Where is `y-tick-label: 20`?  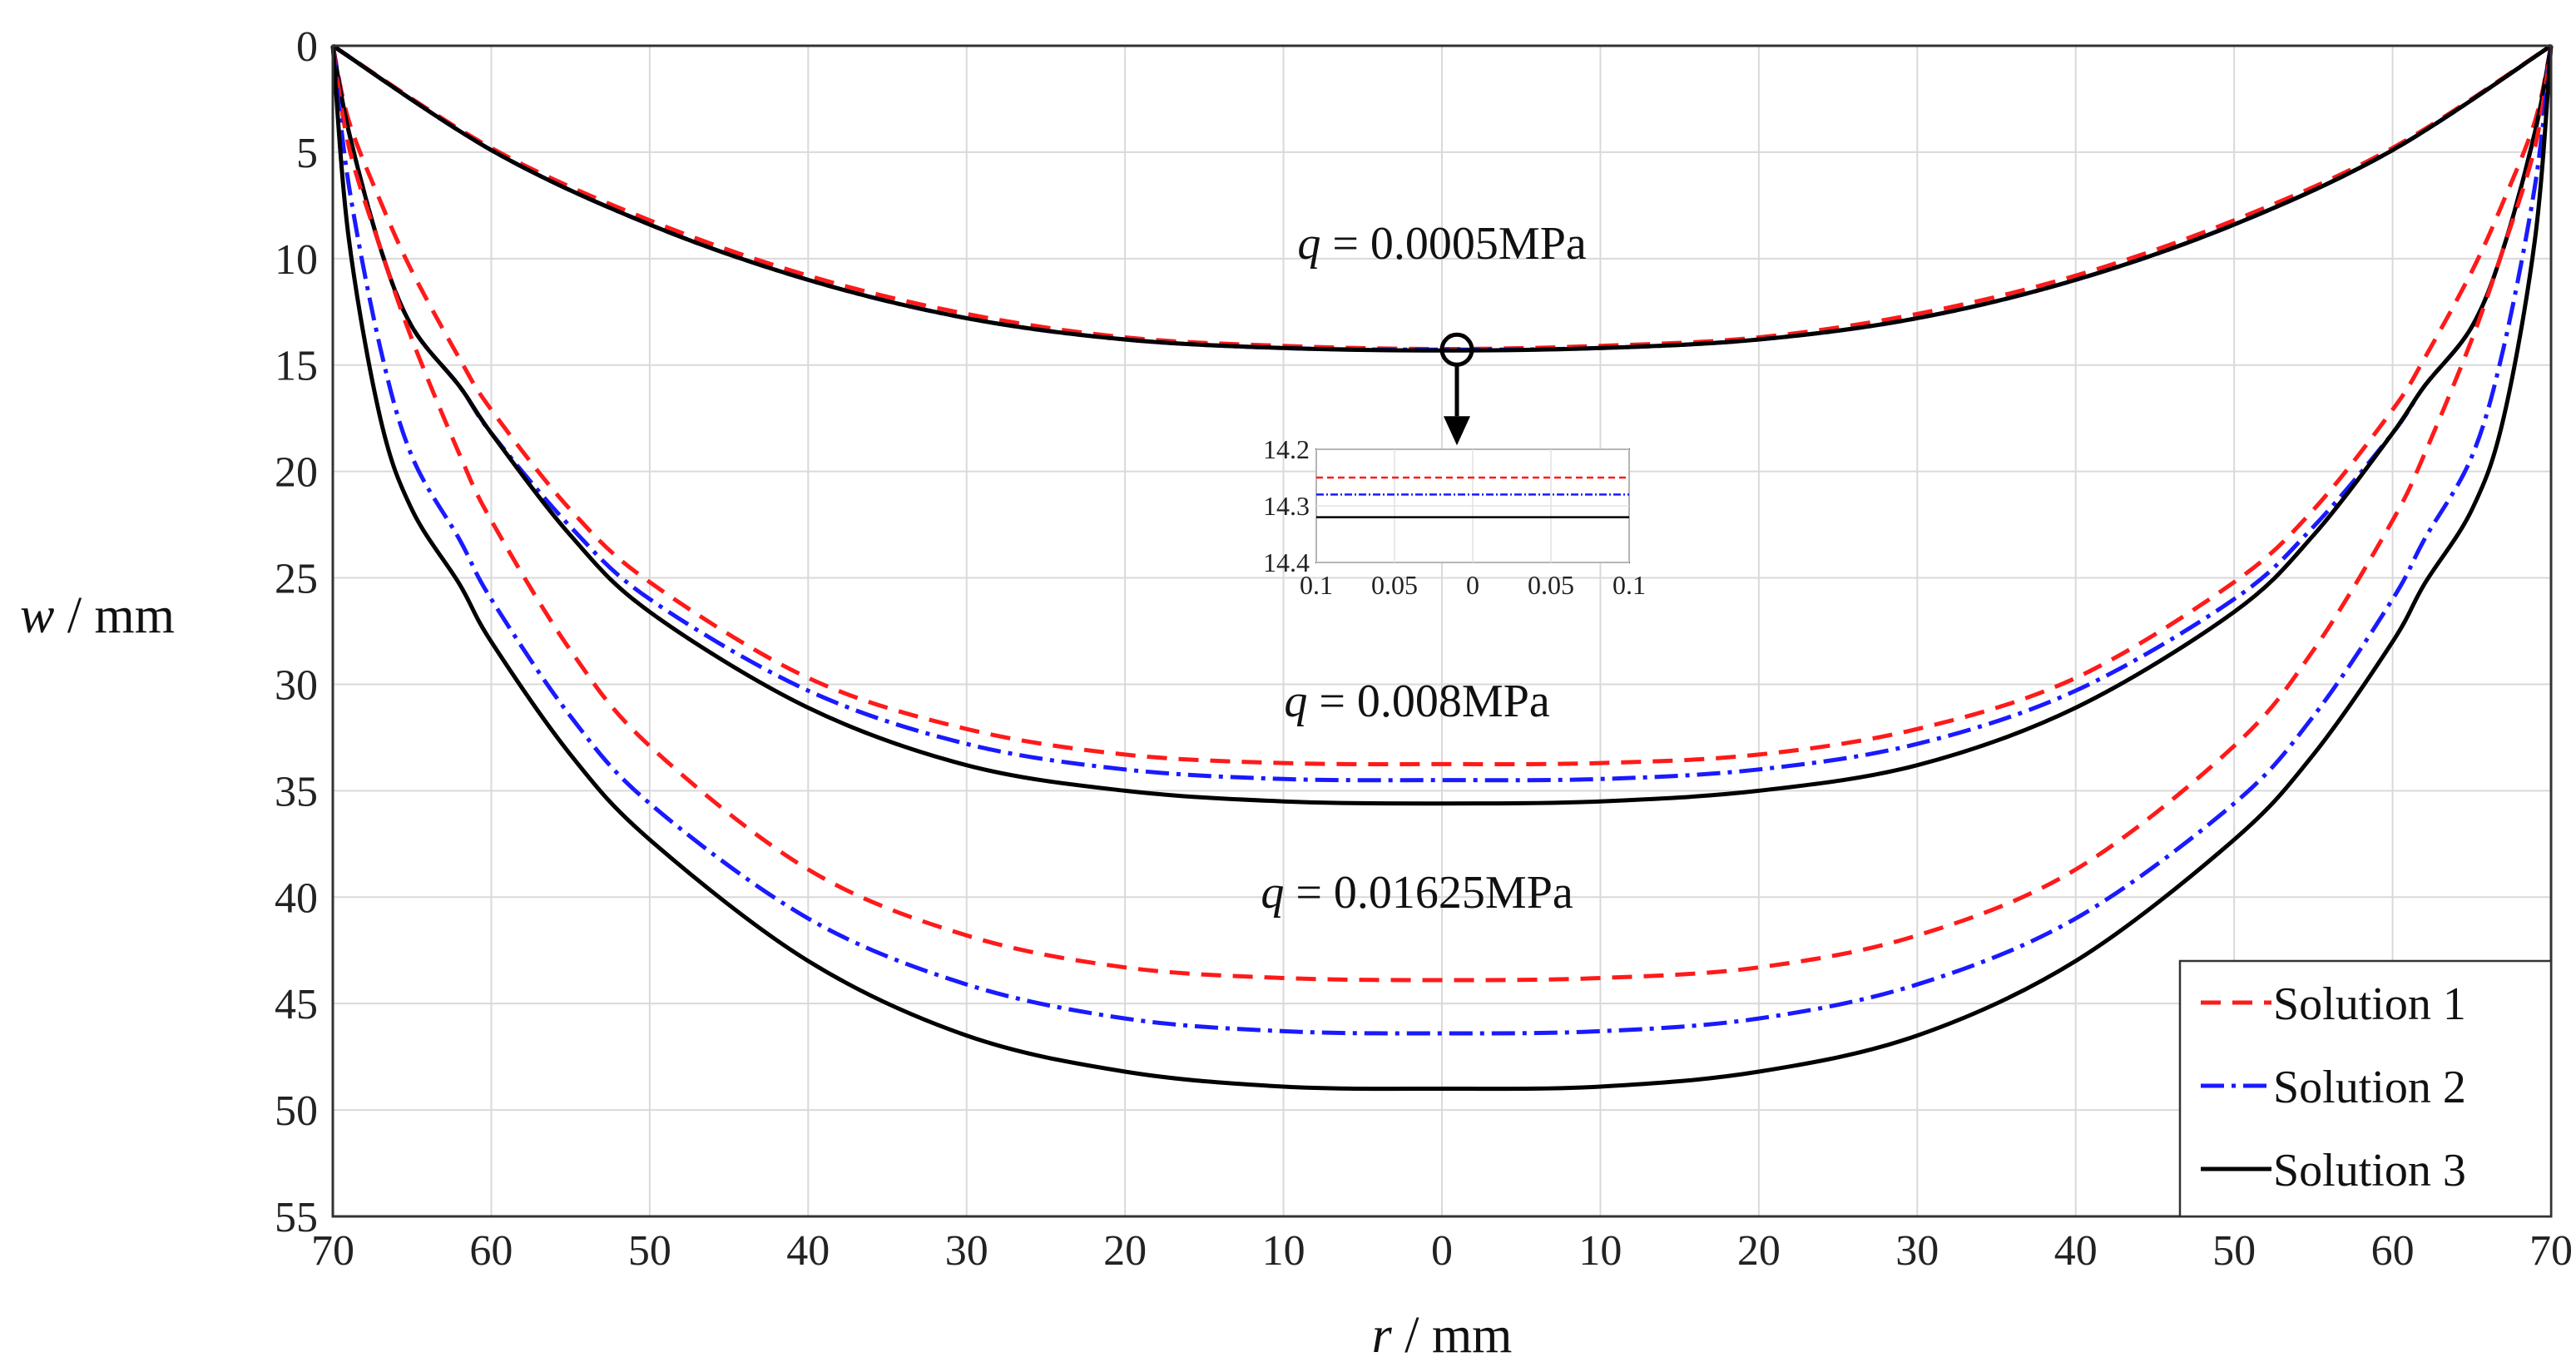
y-tick-label: 20 is located at coordinates (296, 473).